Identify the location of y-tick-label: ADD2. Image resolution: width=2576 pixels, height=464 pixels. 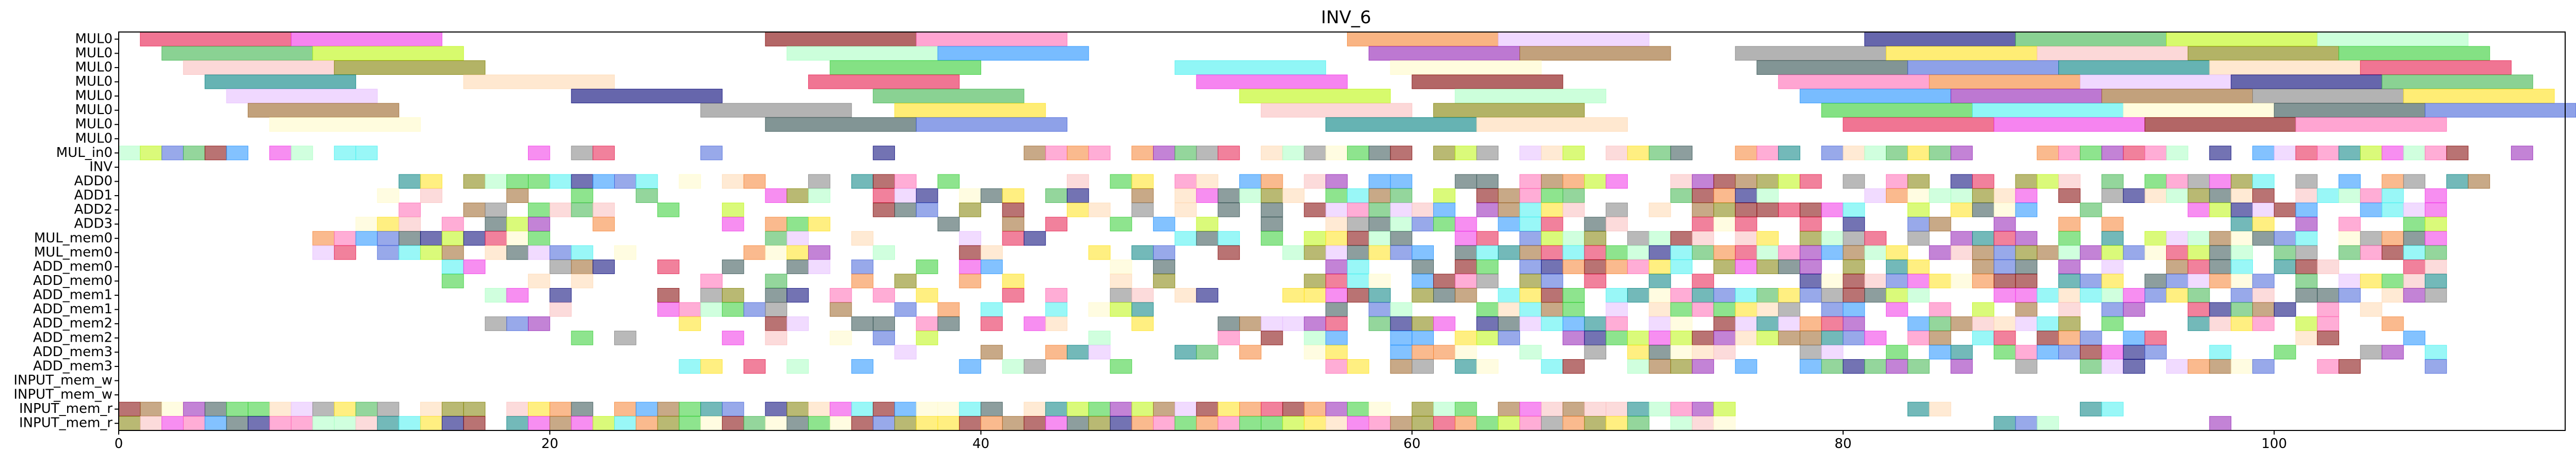
(93, 209).